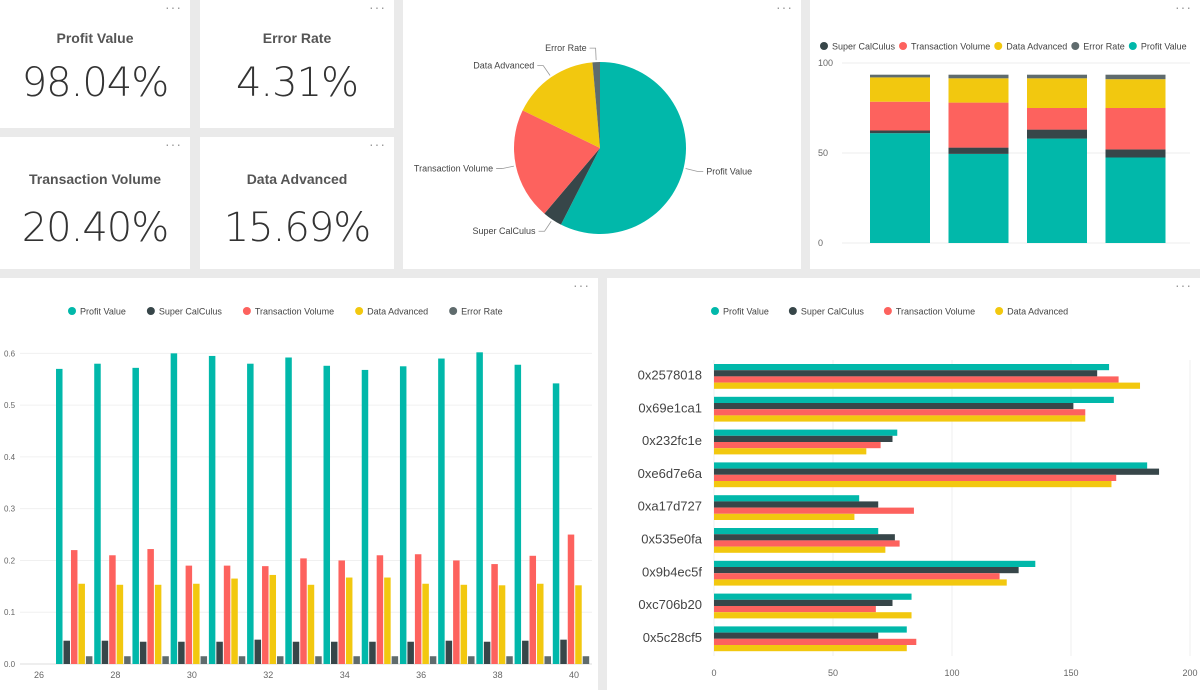  Describe the element at coordinates (192, 675) in the screenshot. I see `x-tick-label: 30` at that location.